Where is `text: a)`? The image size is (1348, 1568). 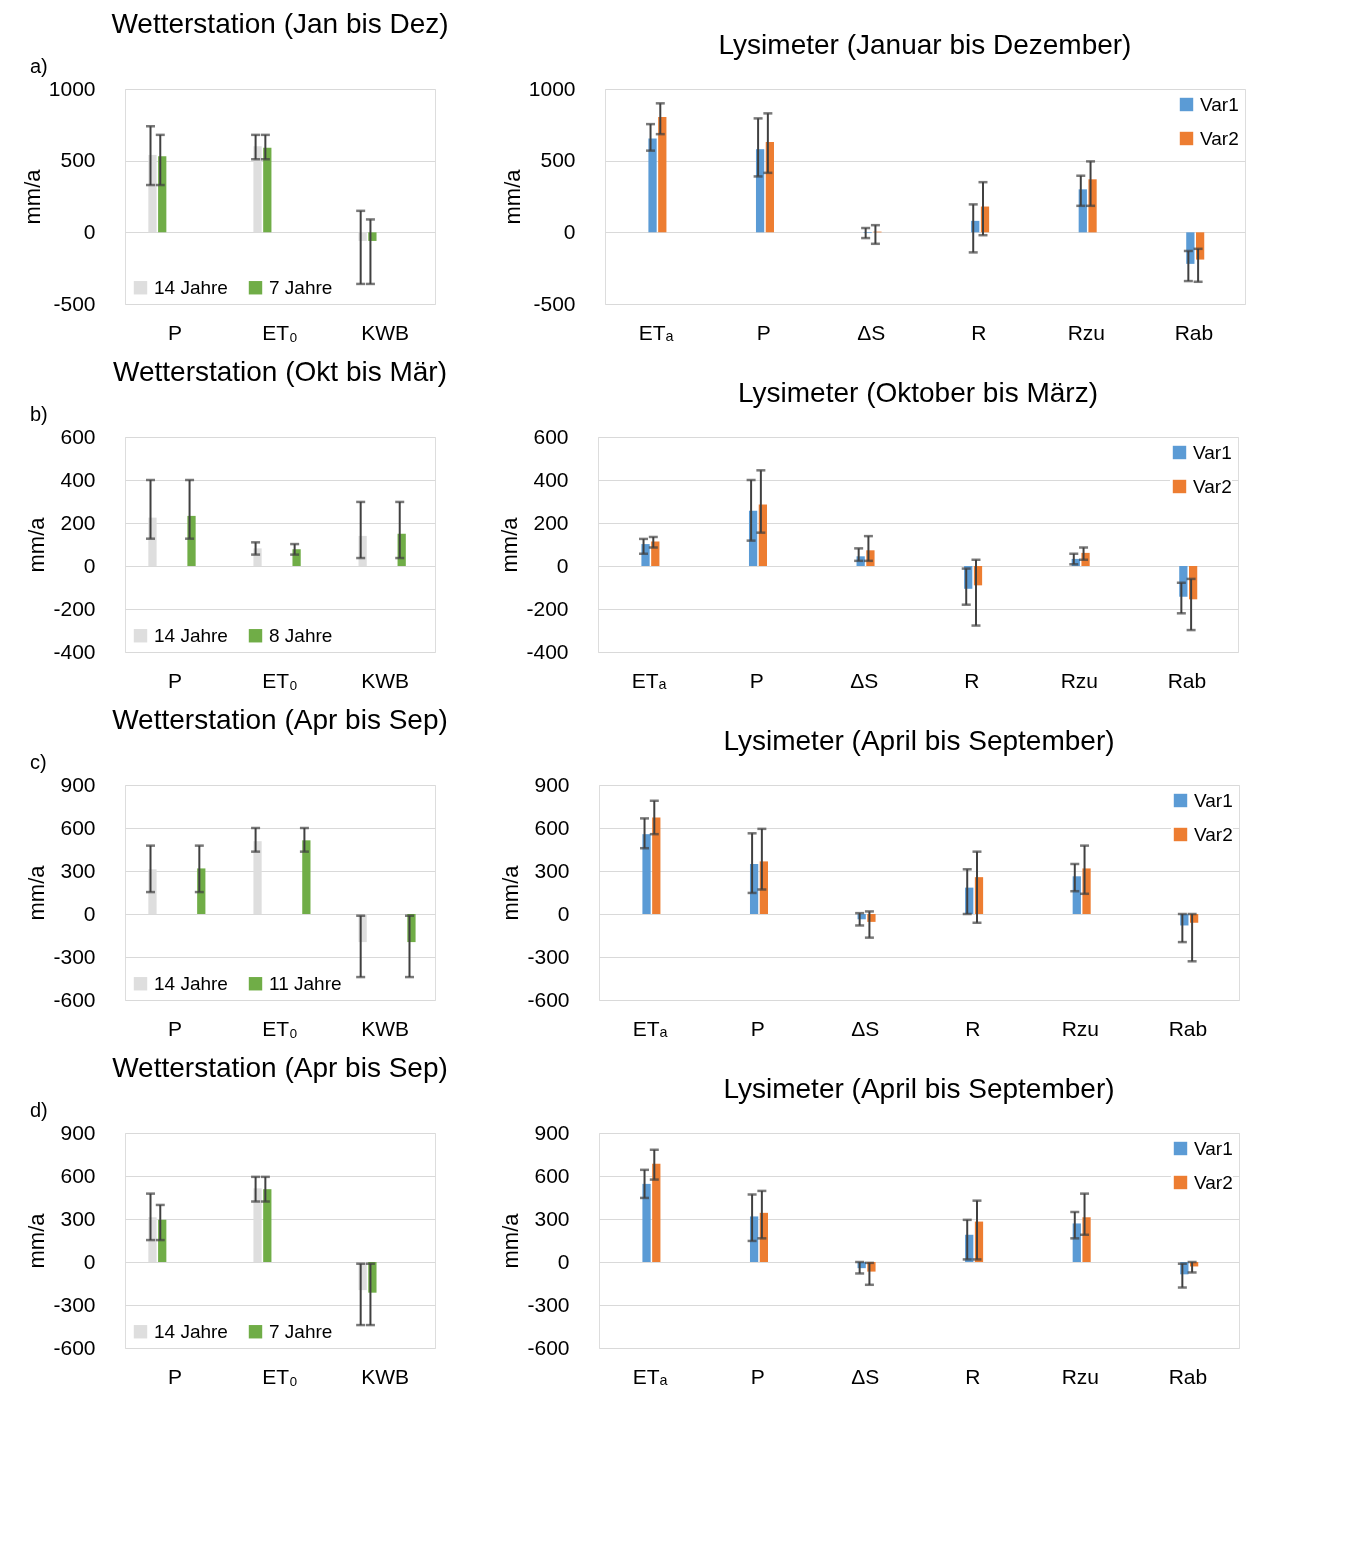 text: a) is located at coordinates (39, 66).